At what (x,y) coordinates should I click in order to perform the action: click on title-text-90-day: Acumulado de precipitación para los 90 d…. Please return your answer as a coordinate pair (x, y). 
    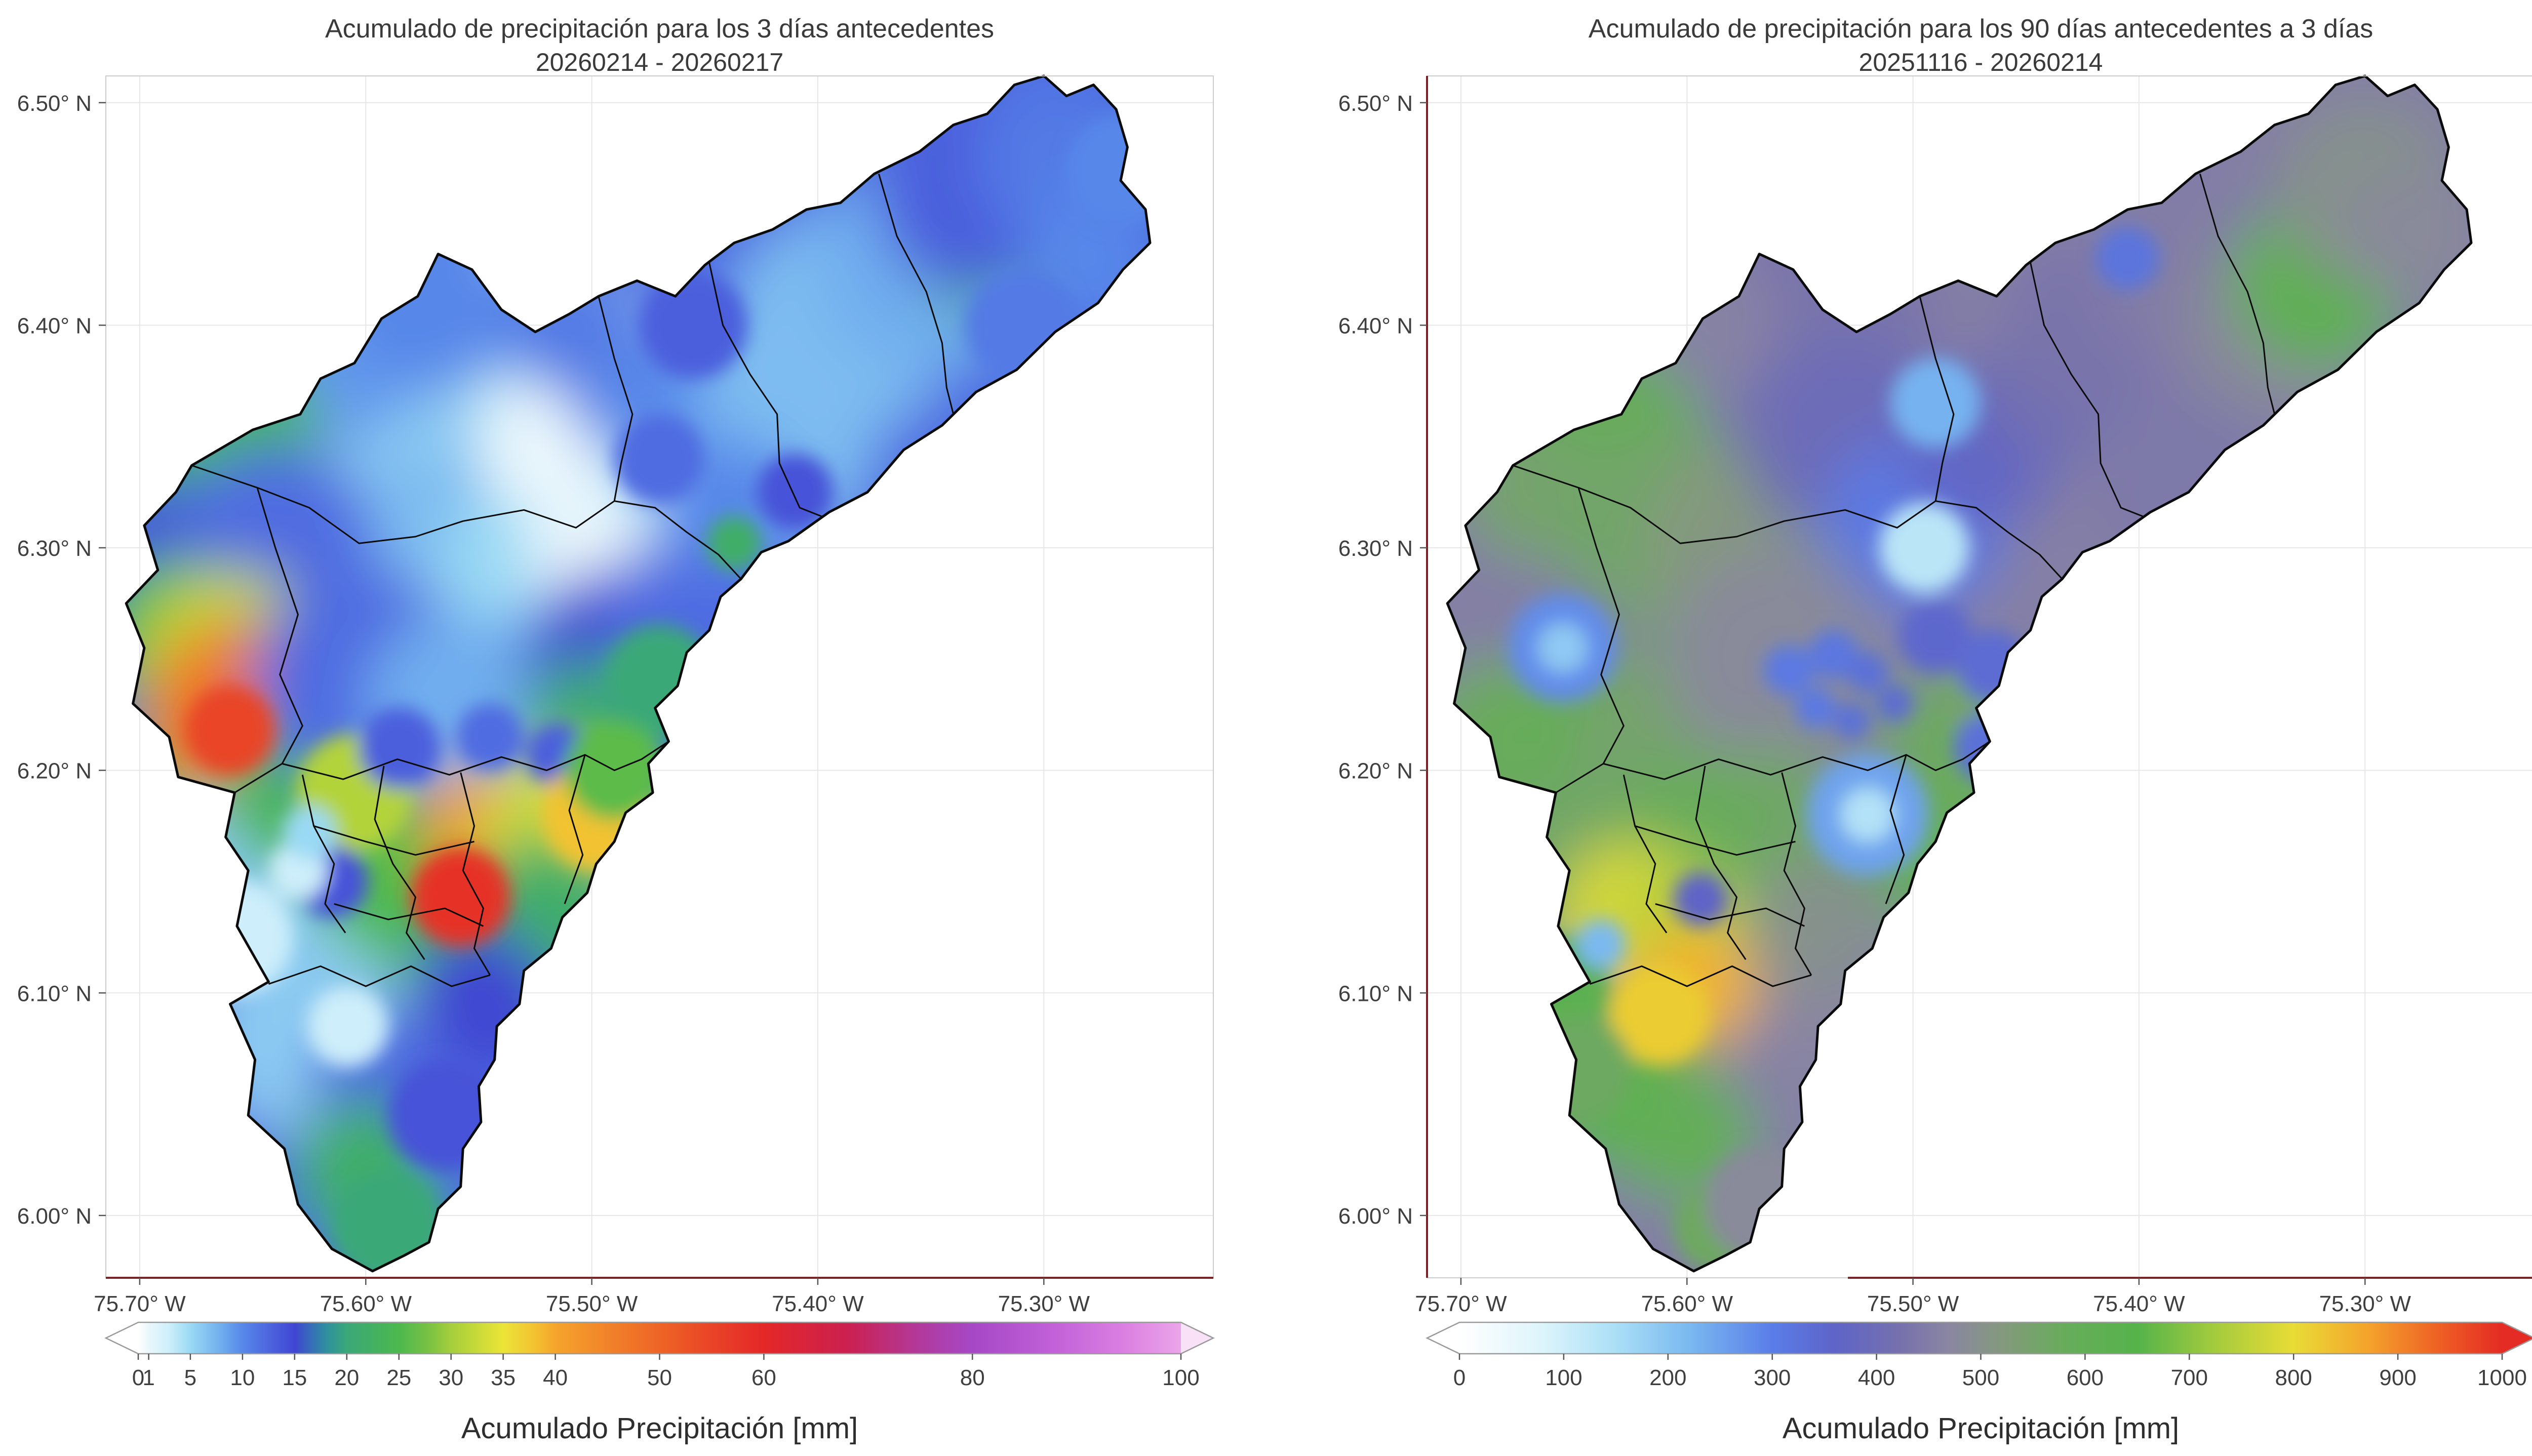
    Looking at the image, I should click on (1980, 29).